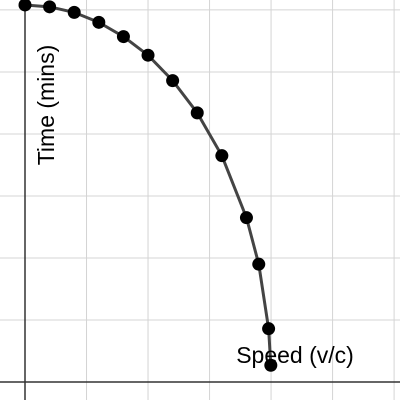 The width and height of the screenshot is (400, 400). I want to click on x-axis-label: Speed (v/c), so click(295, 355).